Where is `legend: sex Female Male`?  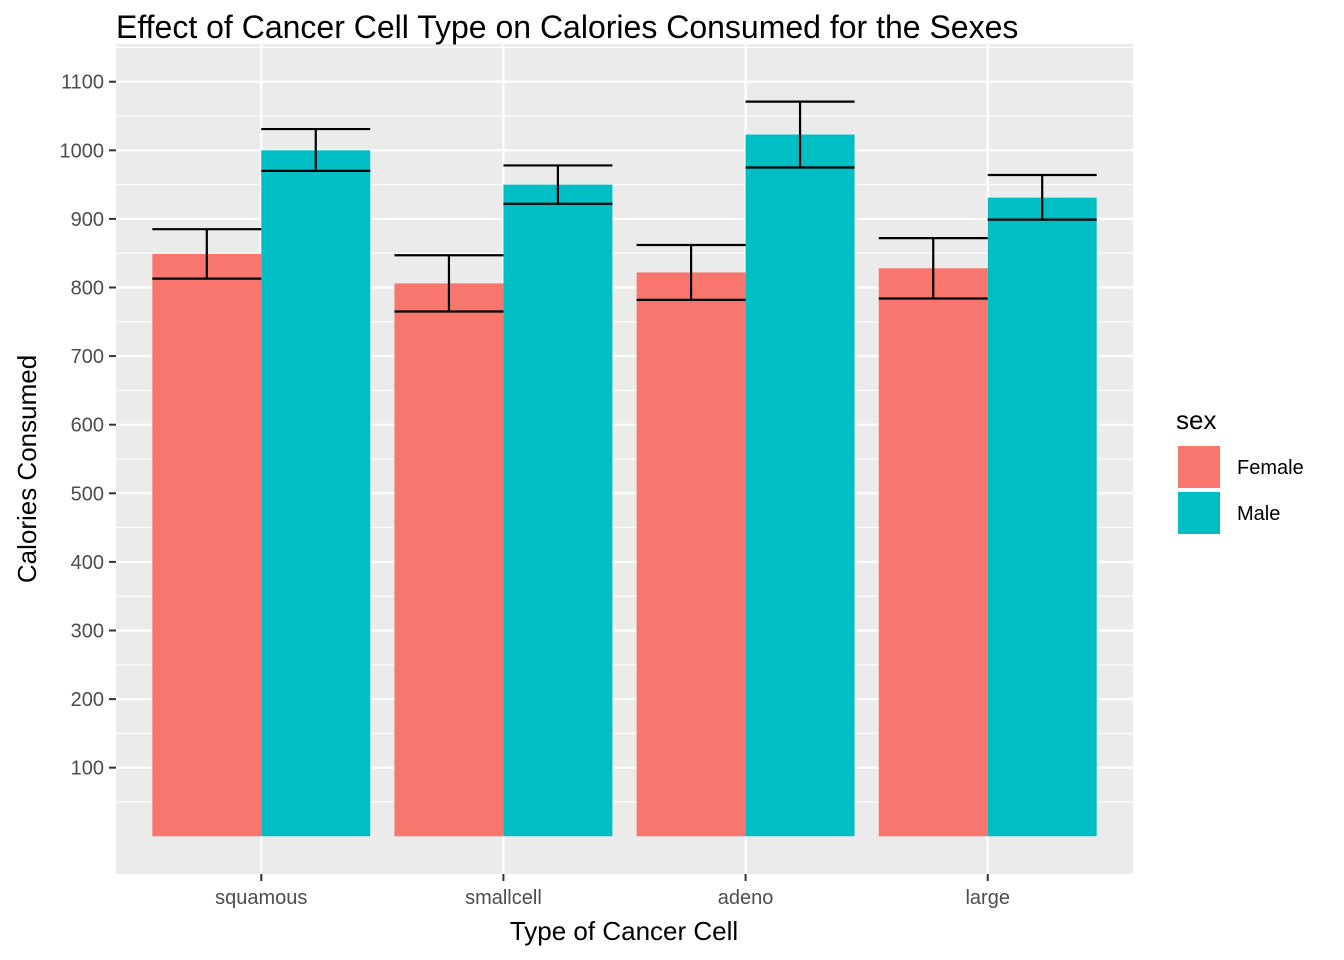 legend: sex Female Male is located at coordinates (1240, 470).